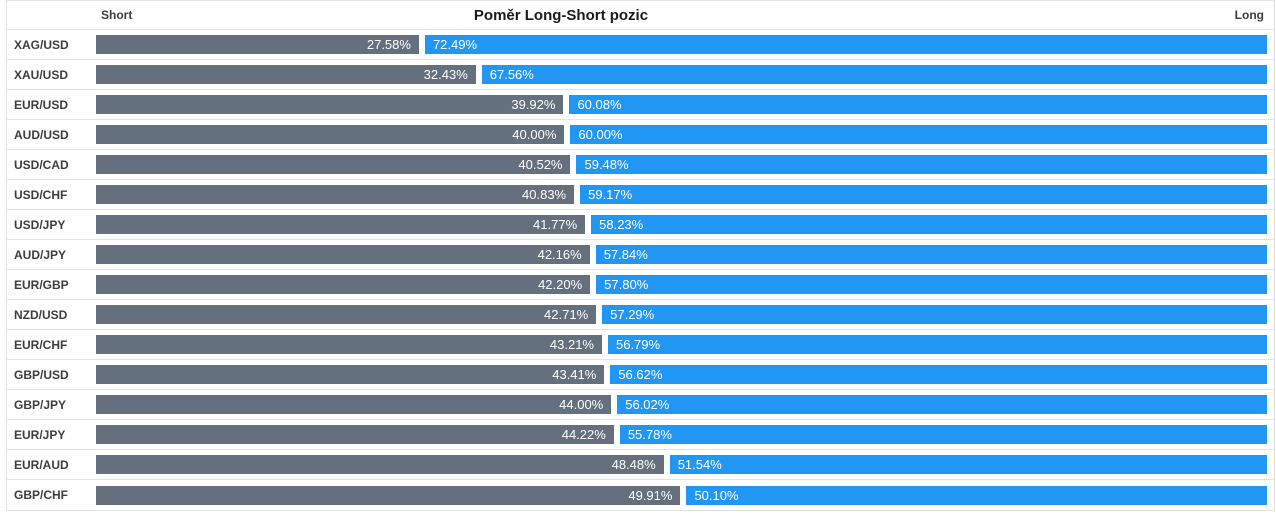 The image size is (1276, 516). Describe the element at coordinates (647, 404) in the screenshot. I see `long-value: 56.02%` at that location.